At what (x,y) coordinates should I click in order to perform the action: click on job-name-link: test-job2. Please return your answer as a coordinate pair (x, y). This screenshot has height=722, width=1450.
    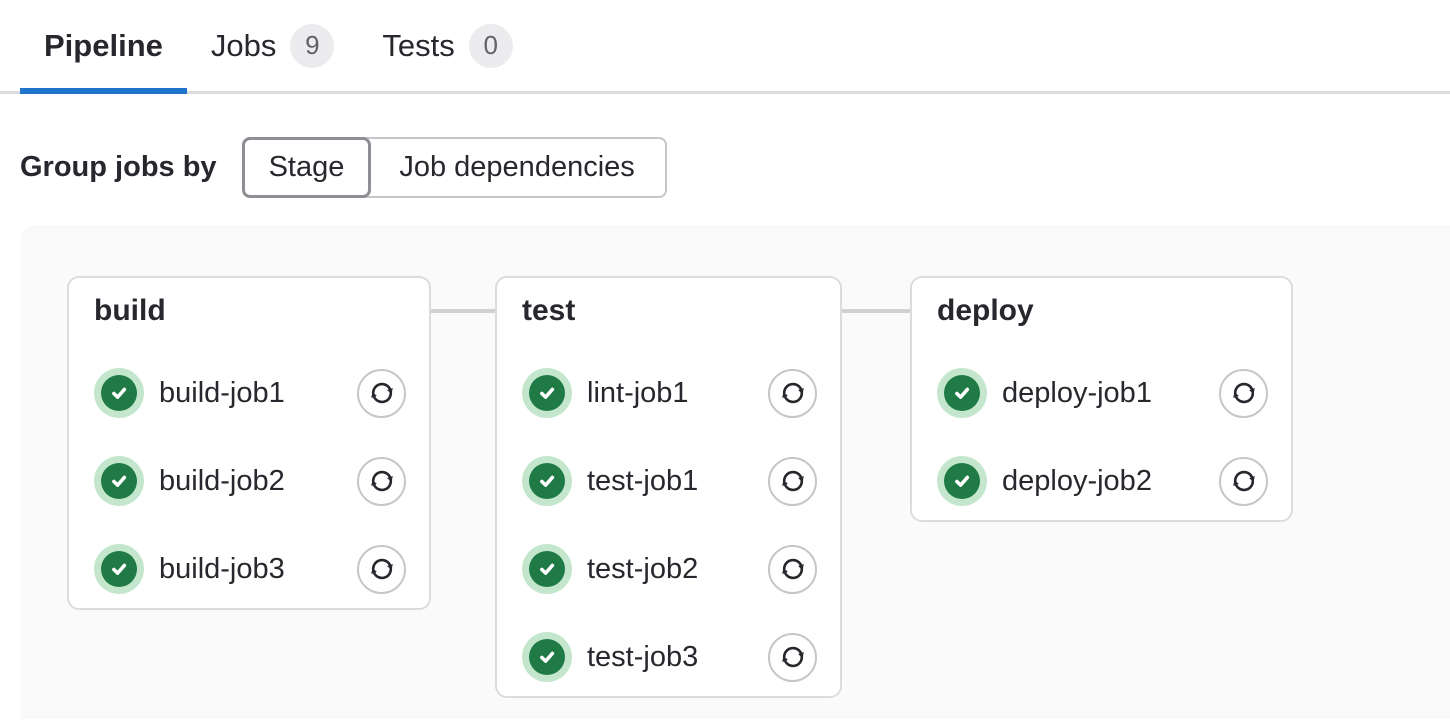
    Looking at the image, I should click on (643, 568).